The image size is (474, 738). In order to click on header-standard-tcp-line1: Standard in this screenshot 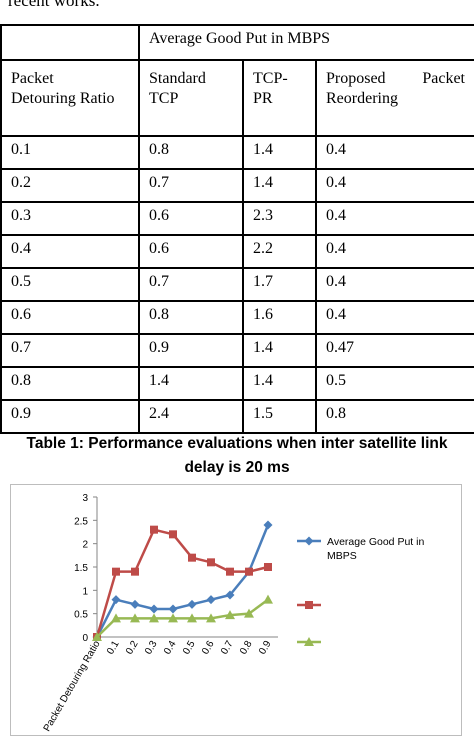, I will do `click(177, 78)`.